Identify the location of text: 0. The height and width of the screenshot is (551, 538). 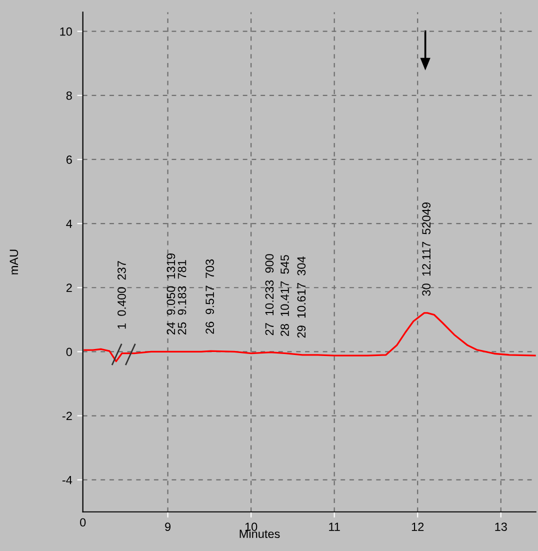
(83, 522).